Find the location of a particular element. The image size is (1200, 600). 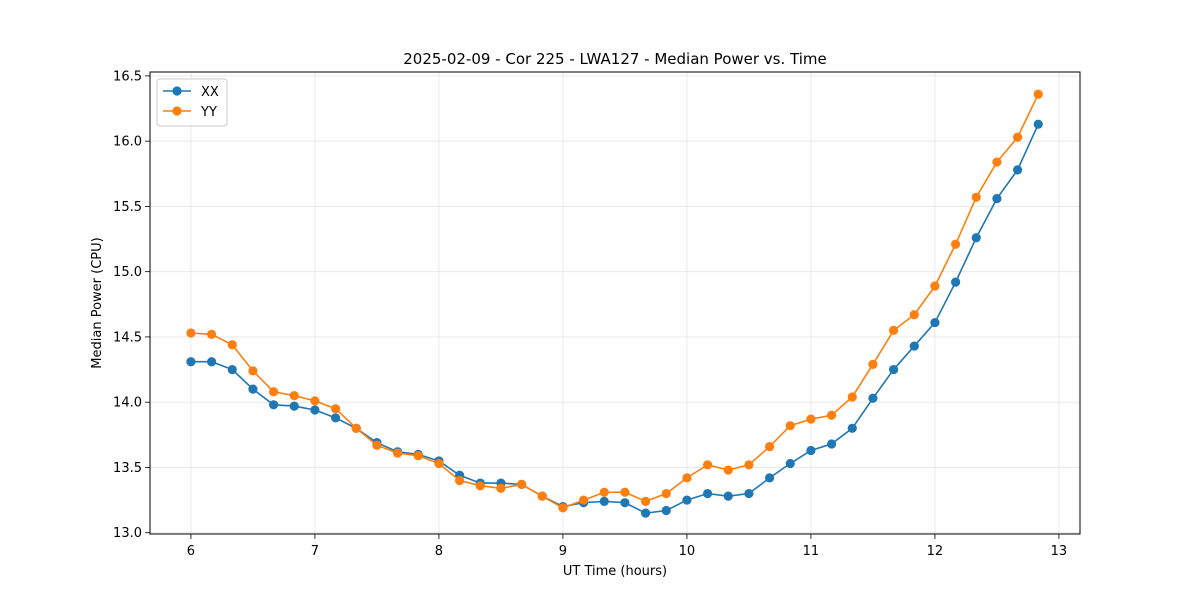

x-tick-label: 8 is located at coordinates (439, 551).